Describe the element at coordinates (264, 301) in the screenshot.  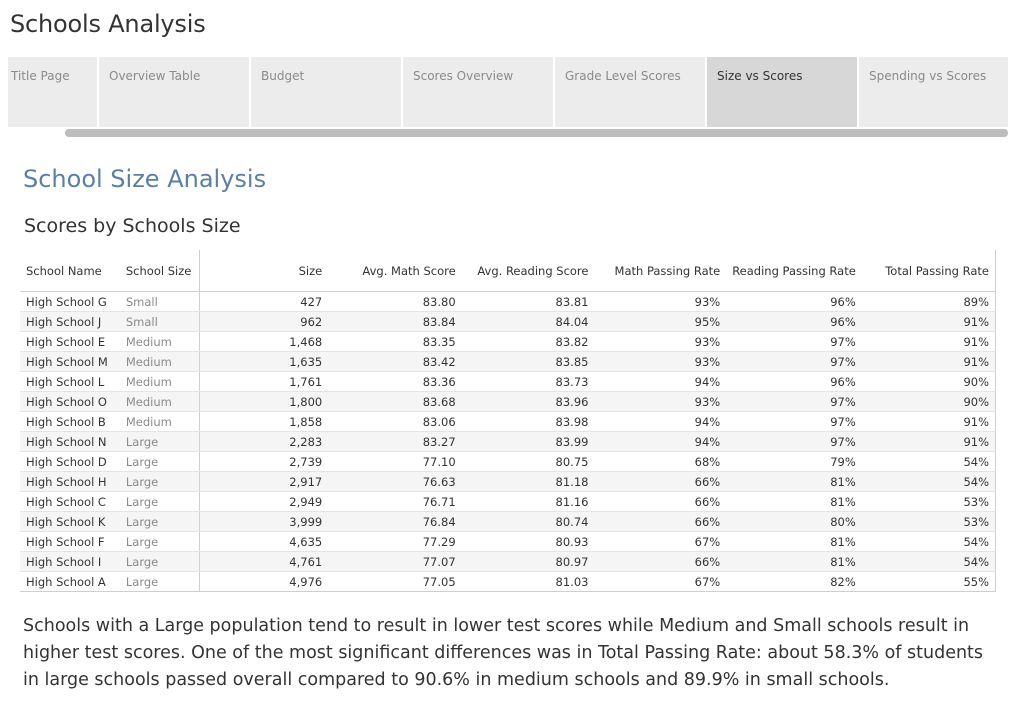
I see `table-cell: 427` at that location.